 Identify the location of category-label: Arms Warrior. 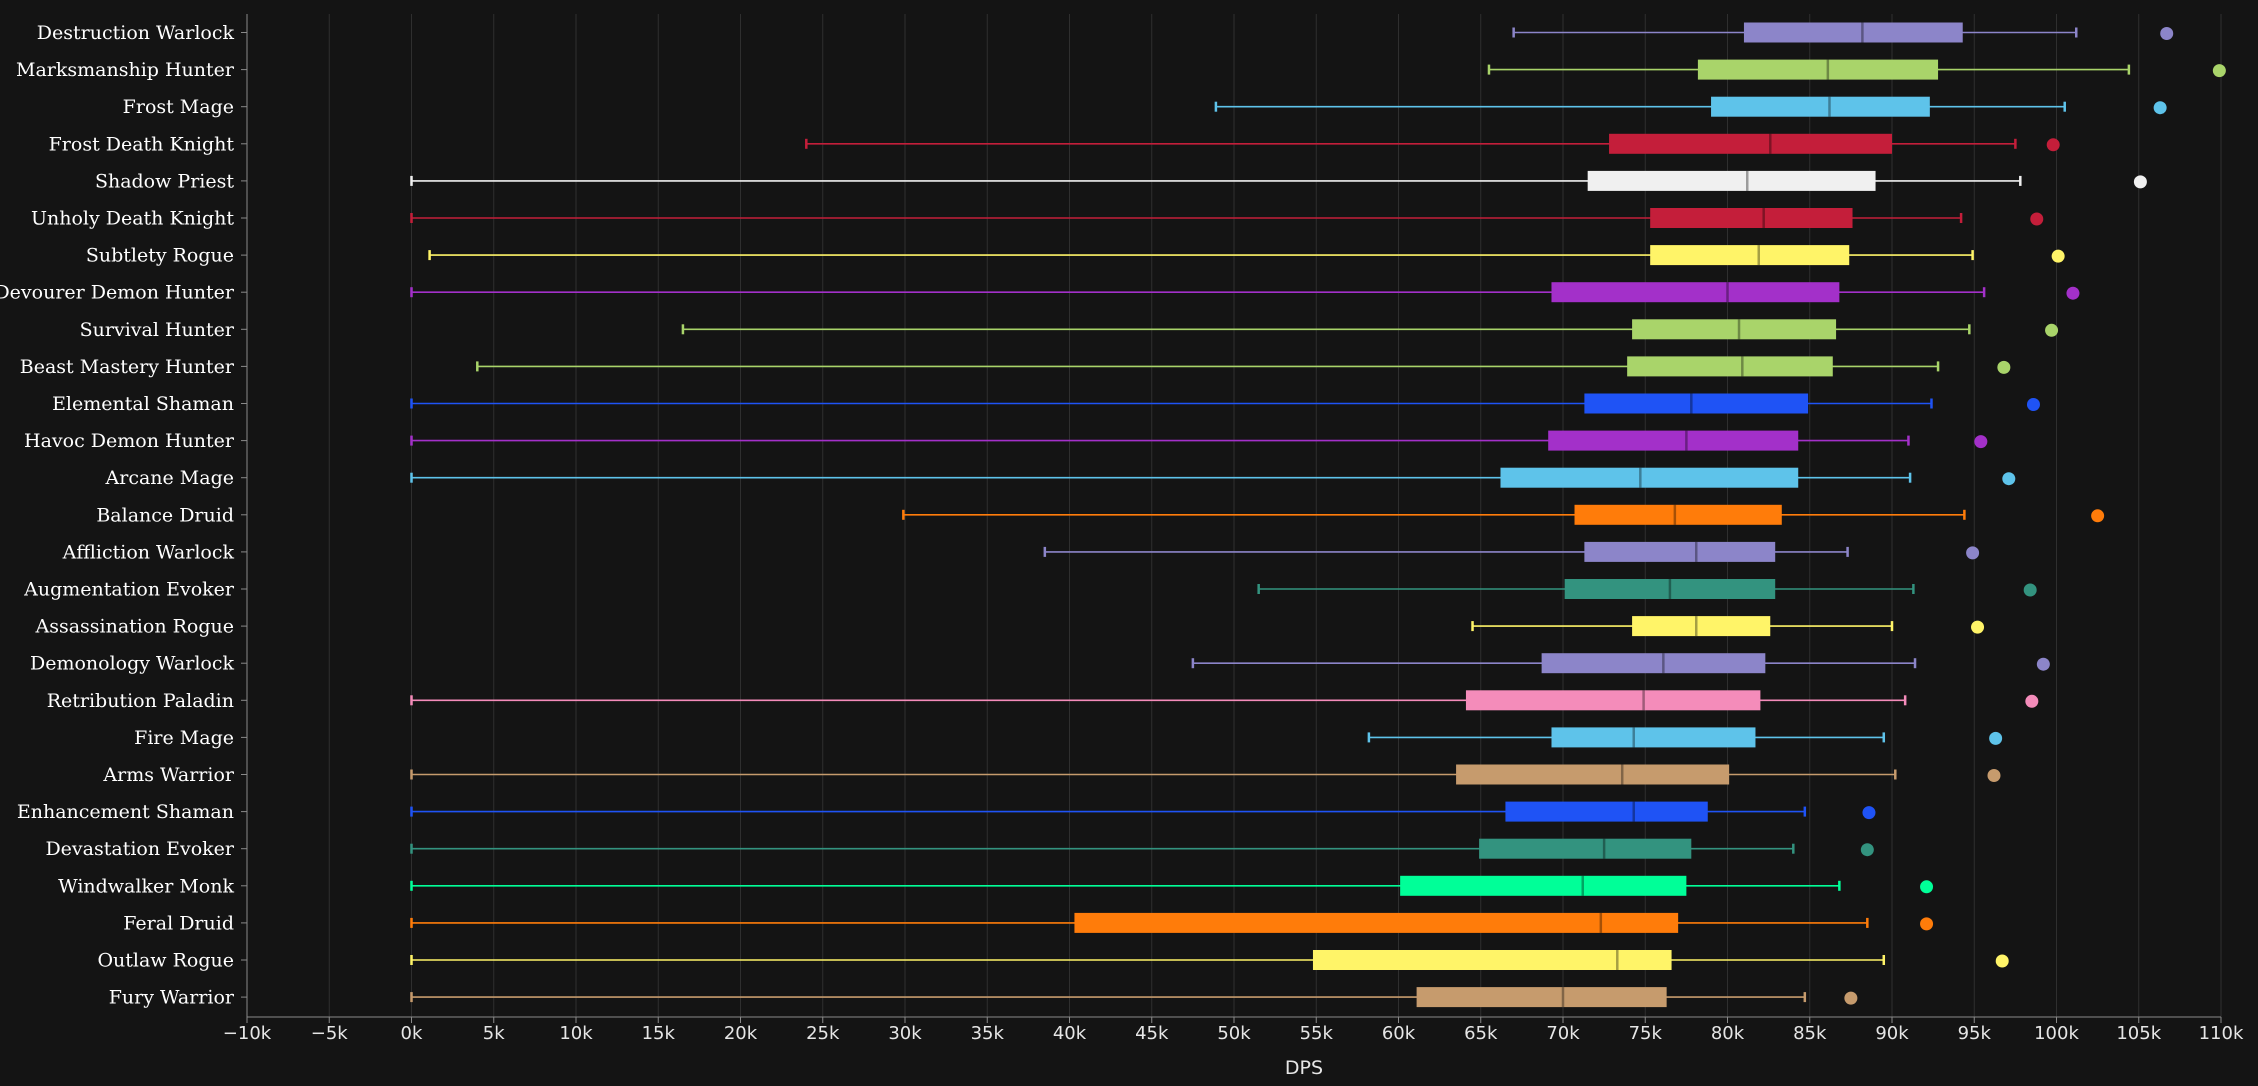
(168, 775).